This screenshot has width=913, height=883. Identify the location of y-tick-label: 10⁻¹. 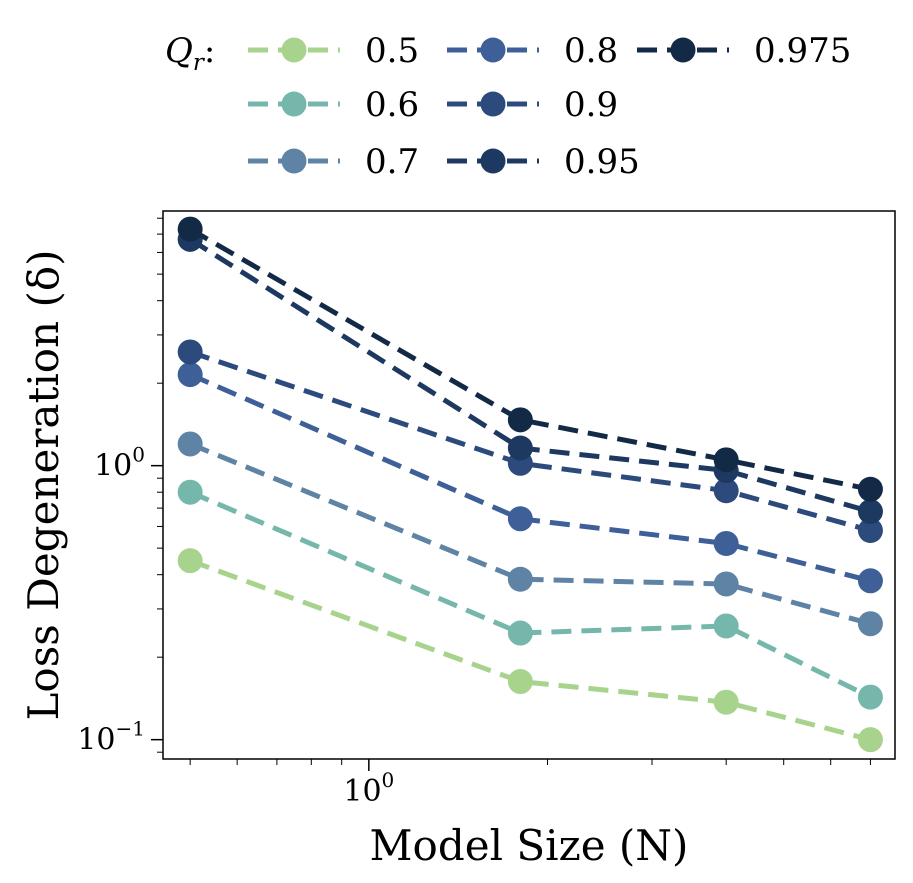
(111, 737).